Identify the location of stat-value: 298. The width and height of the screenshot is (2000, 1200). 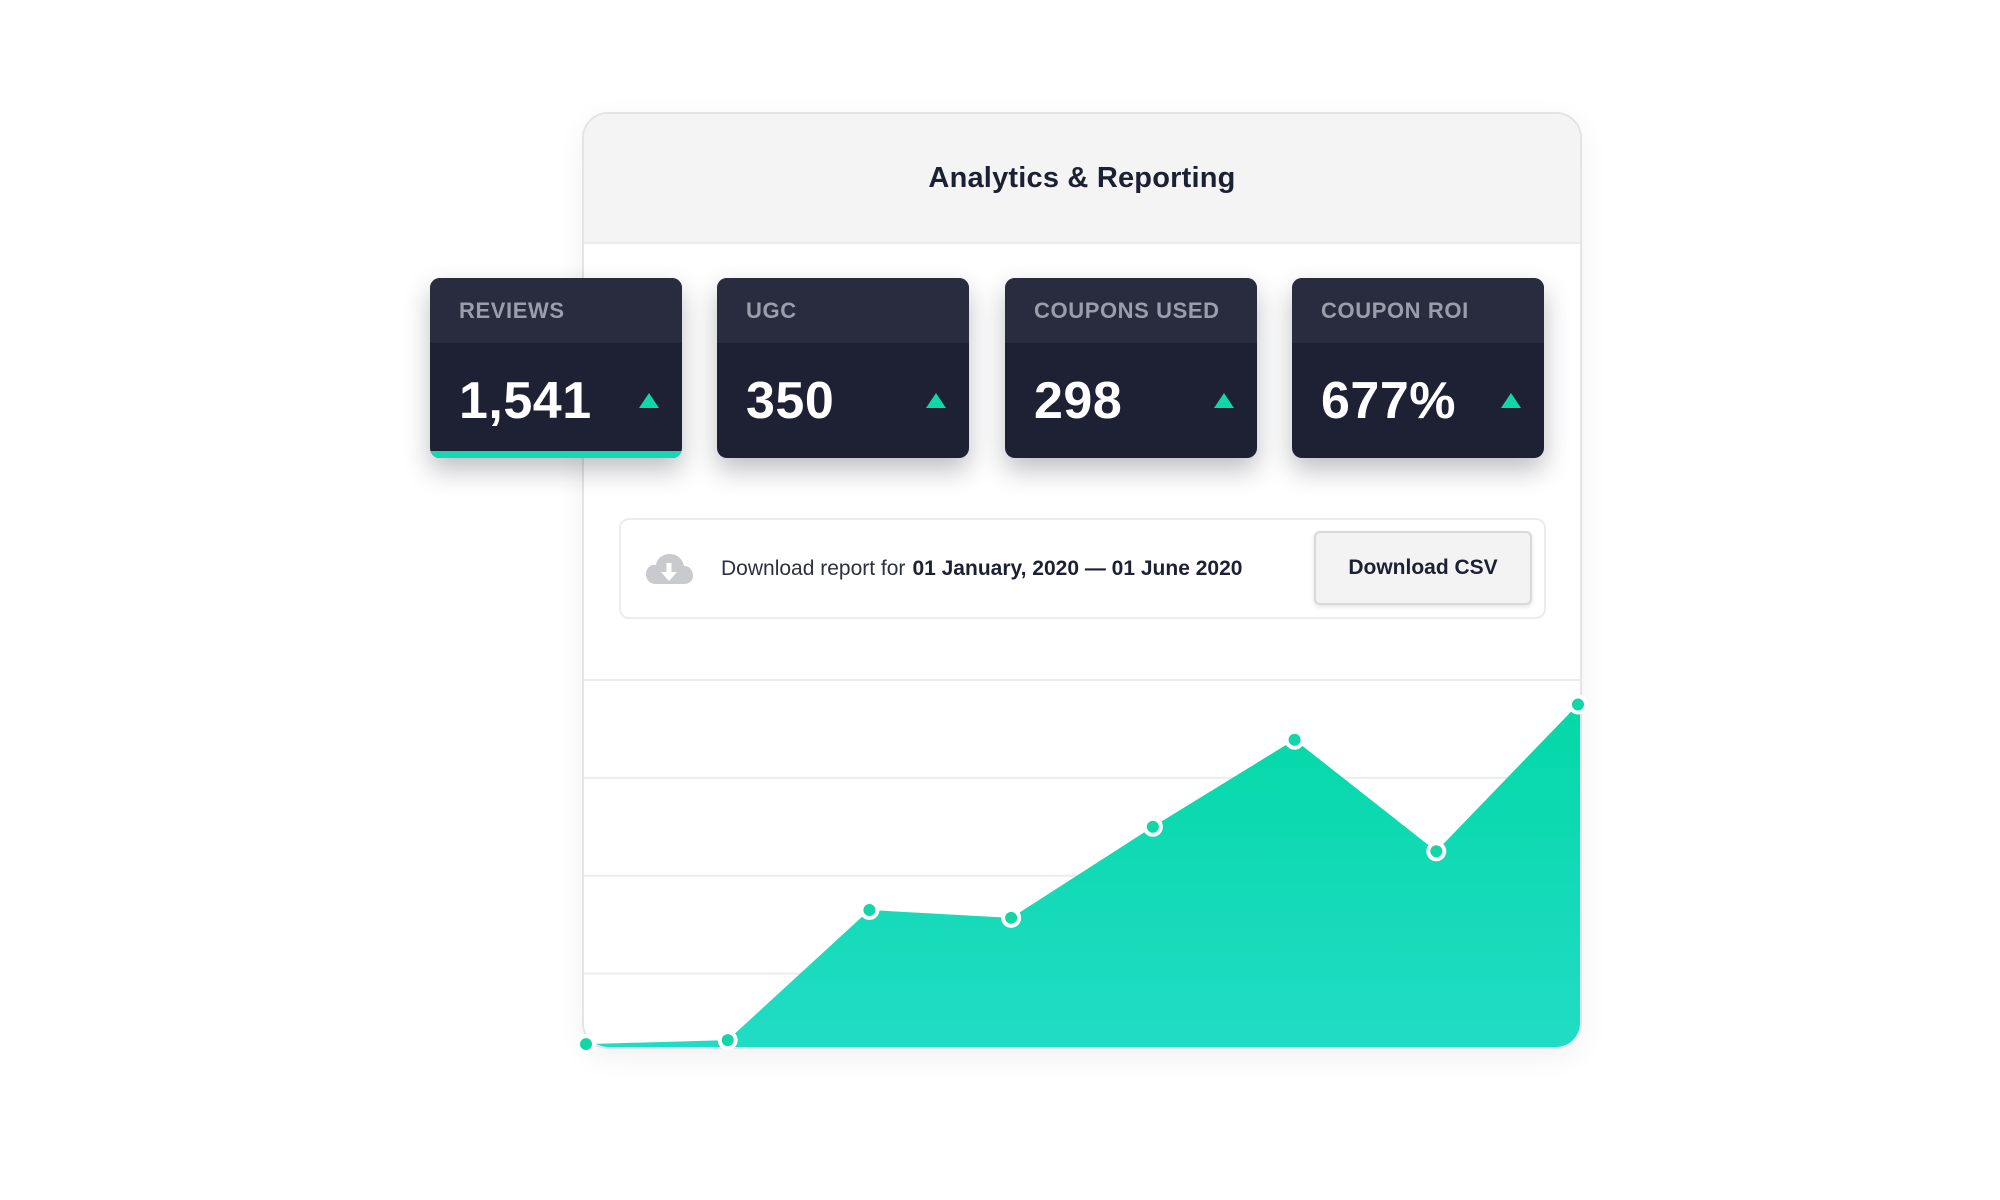
(1078, 400).